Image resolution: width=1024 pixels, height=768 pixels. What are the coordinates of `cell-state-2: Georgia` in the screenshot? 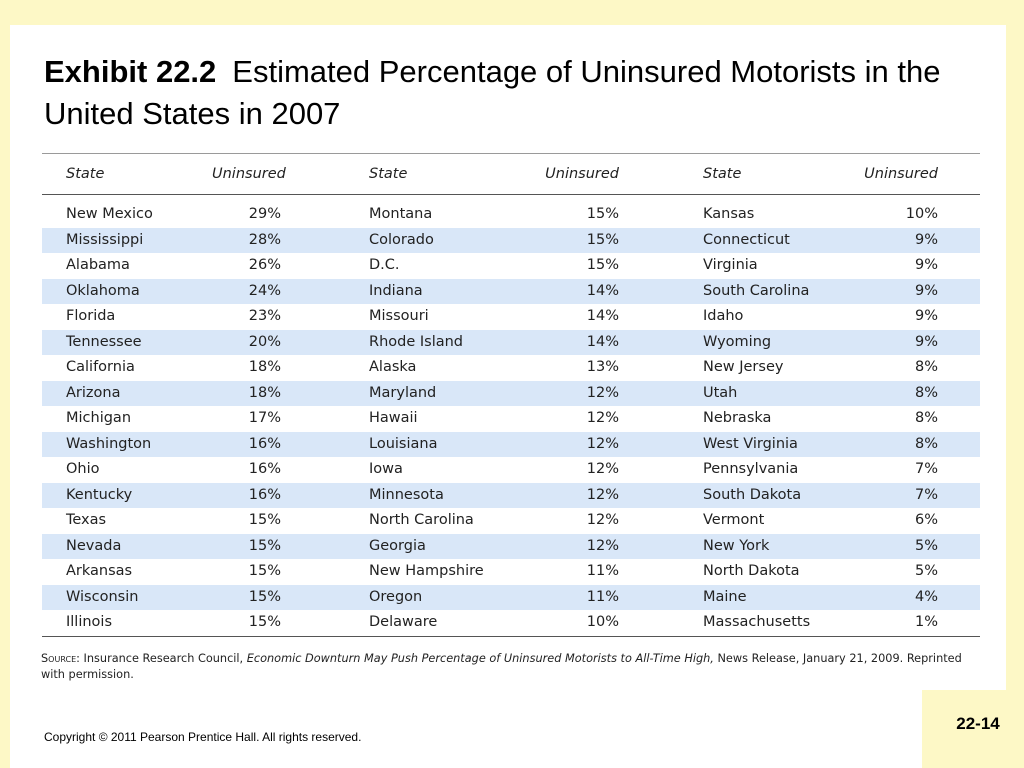 It's located at (397, 545).